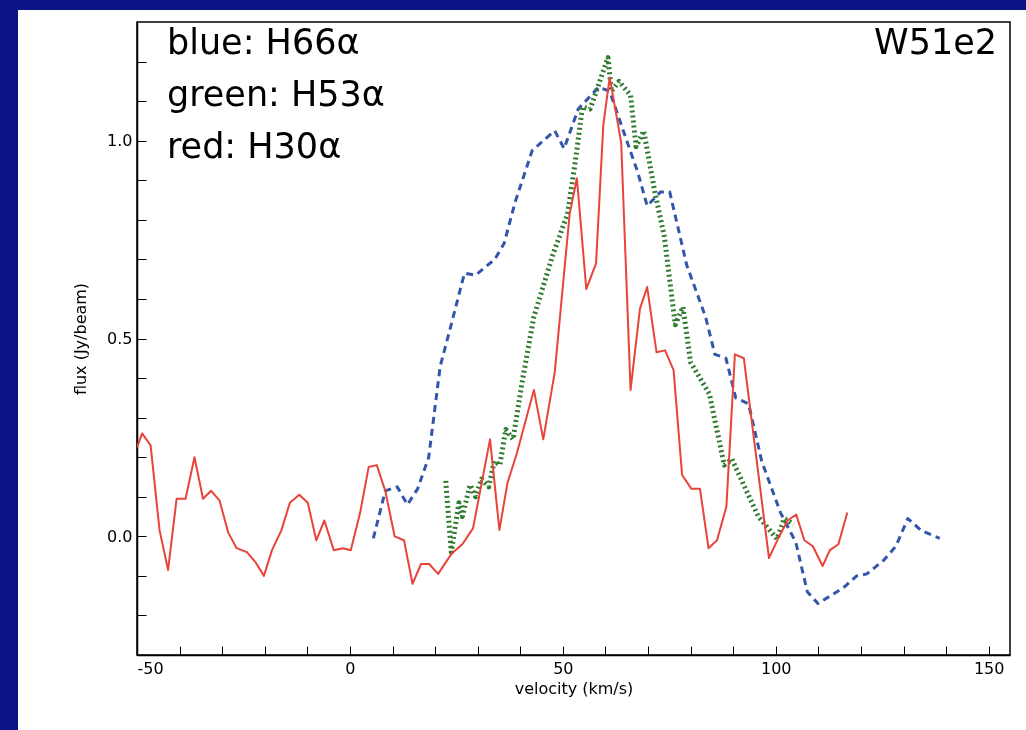 This screenshot has height=730, width=1026. What do you see at coordinates (563, 668) in the screenshot?
I see `x-tick-label: 50` at bounding box center [563, 668].